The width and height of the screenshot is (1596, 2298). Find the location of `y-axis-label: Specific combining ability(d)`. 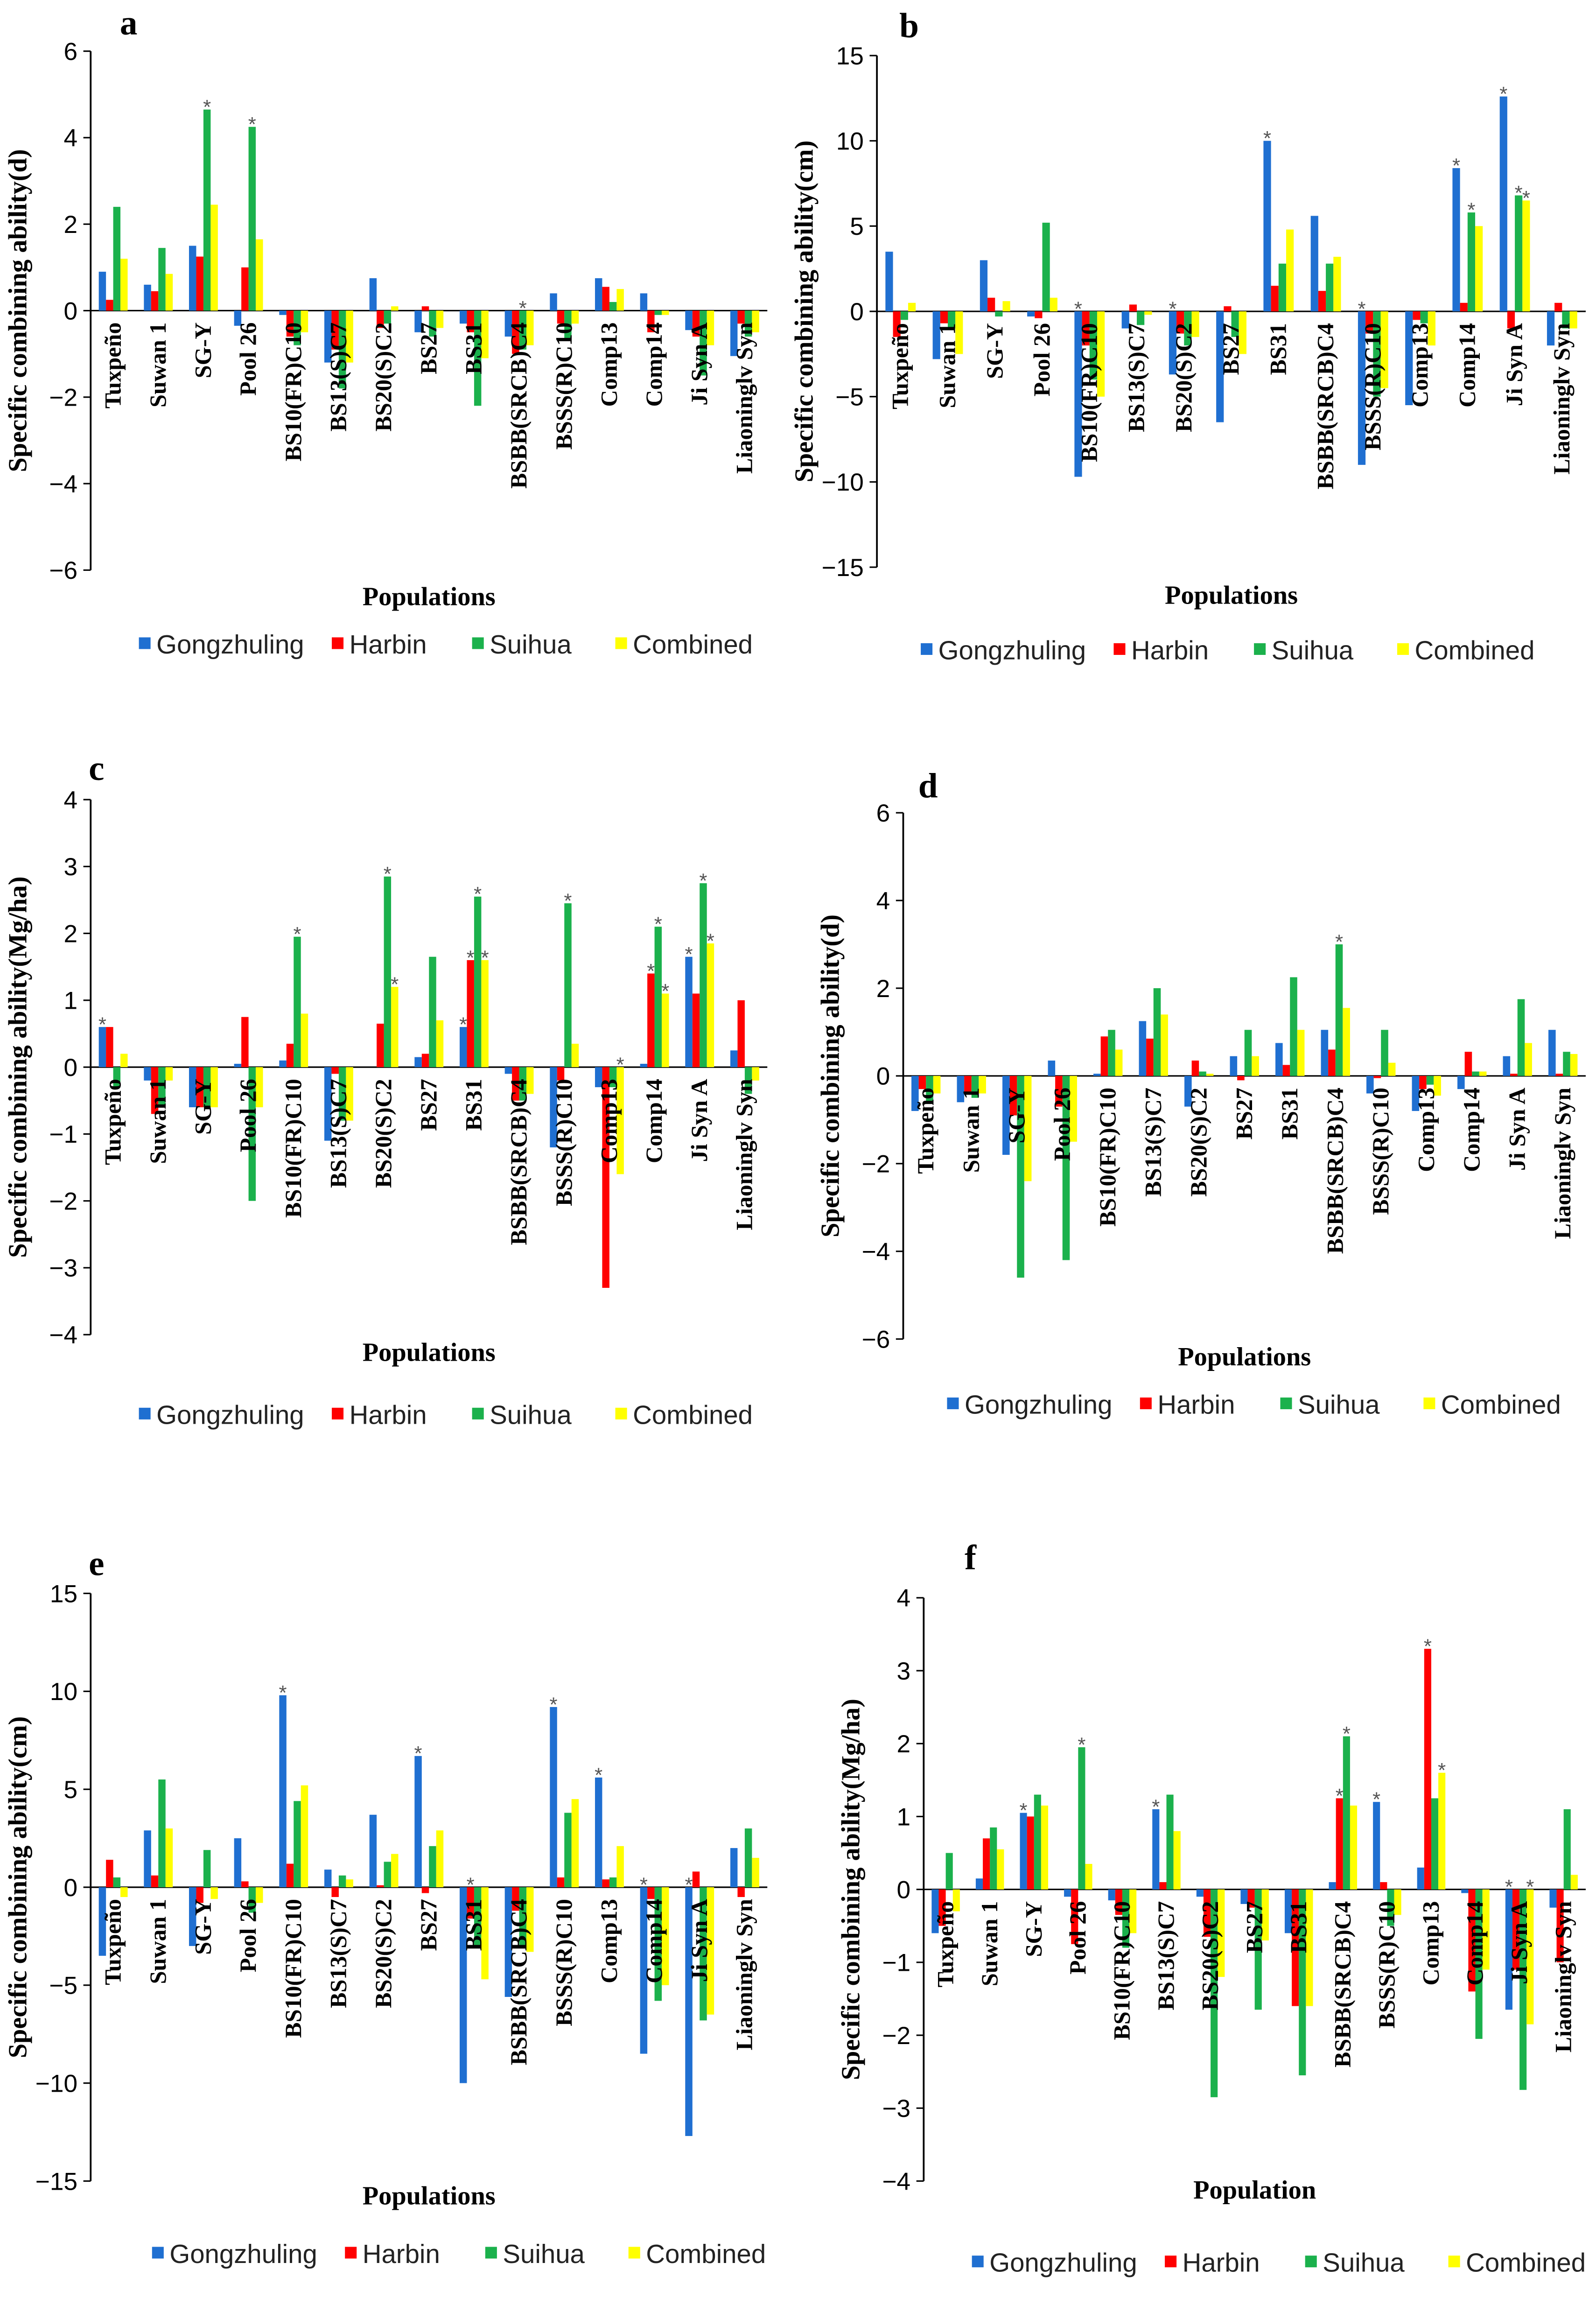

y-axis-label: Specific combining ability(d) is located at coordinates (830, 1075).